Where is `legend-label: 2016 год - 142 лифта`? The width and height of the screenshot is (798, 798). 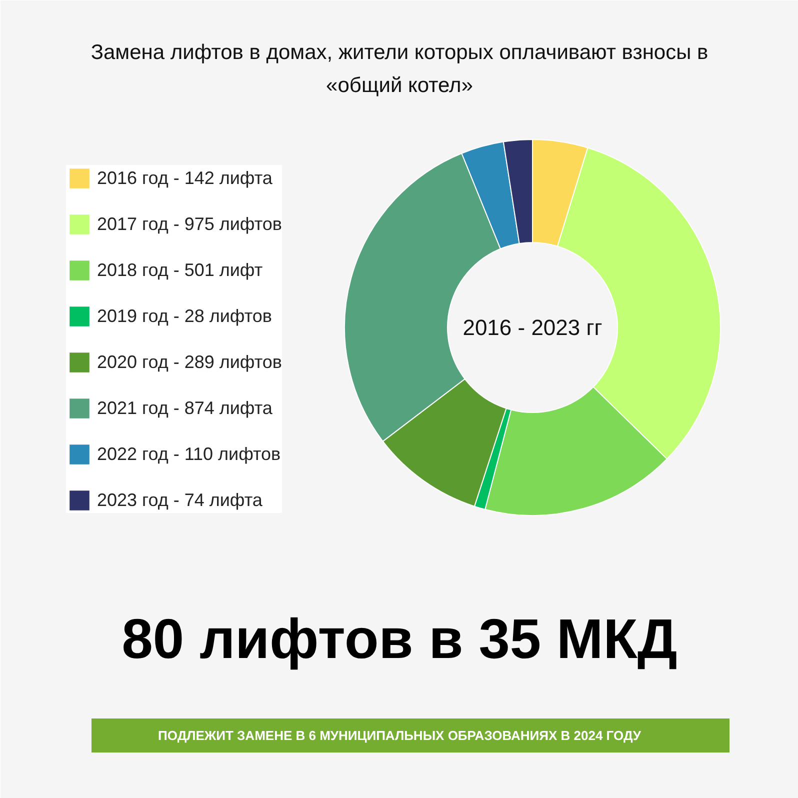 legend-label: 2016 год - 142 лифта is located at coordinates (184, 178).